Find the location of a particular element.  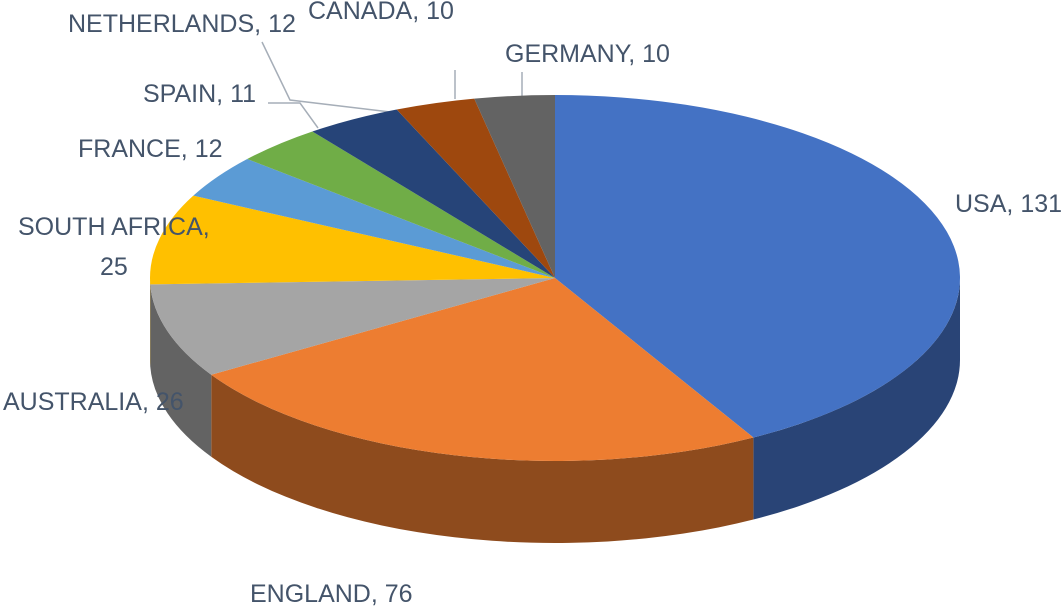

label-value: 25 is located at coordinates (114, 267).